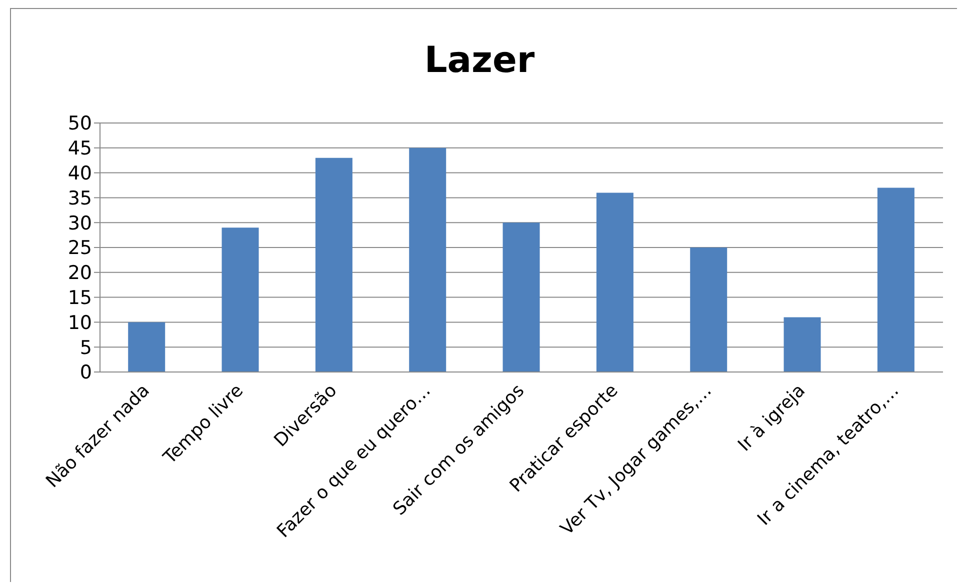 The width and height of the screenshot is (959, 583). What do you see at coordinates (80, 149) in the screenshot?
I see `y-tick-label: 45` at bounding box center [80, 149].